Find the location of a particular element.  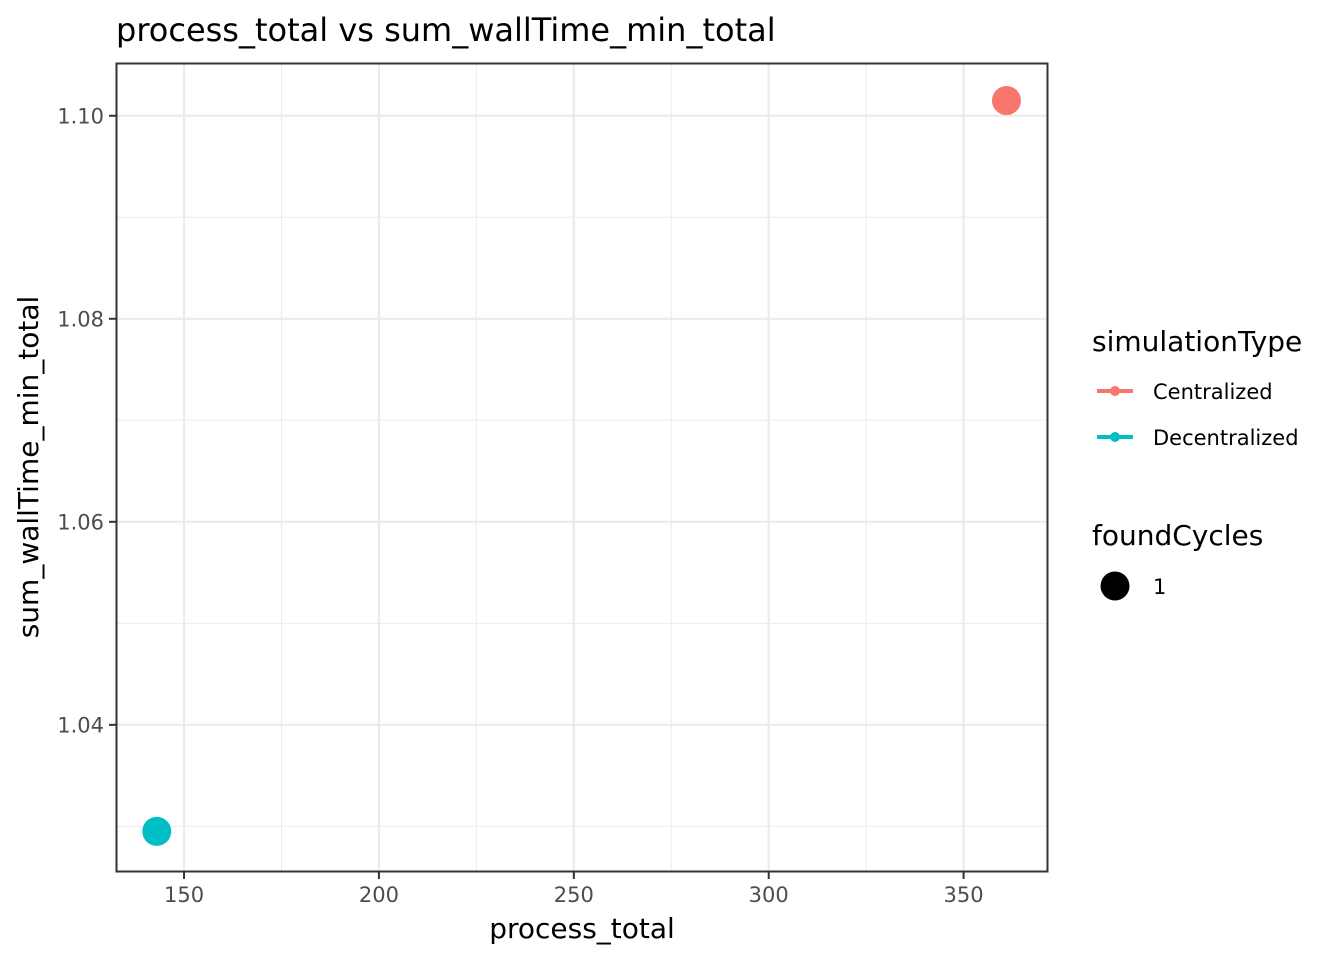

legend-title-foundcycles: foundCycles is located at coordinates (1177, 535).